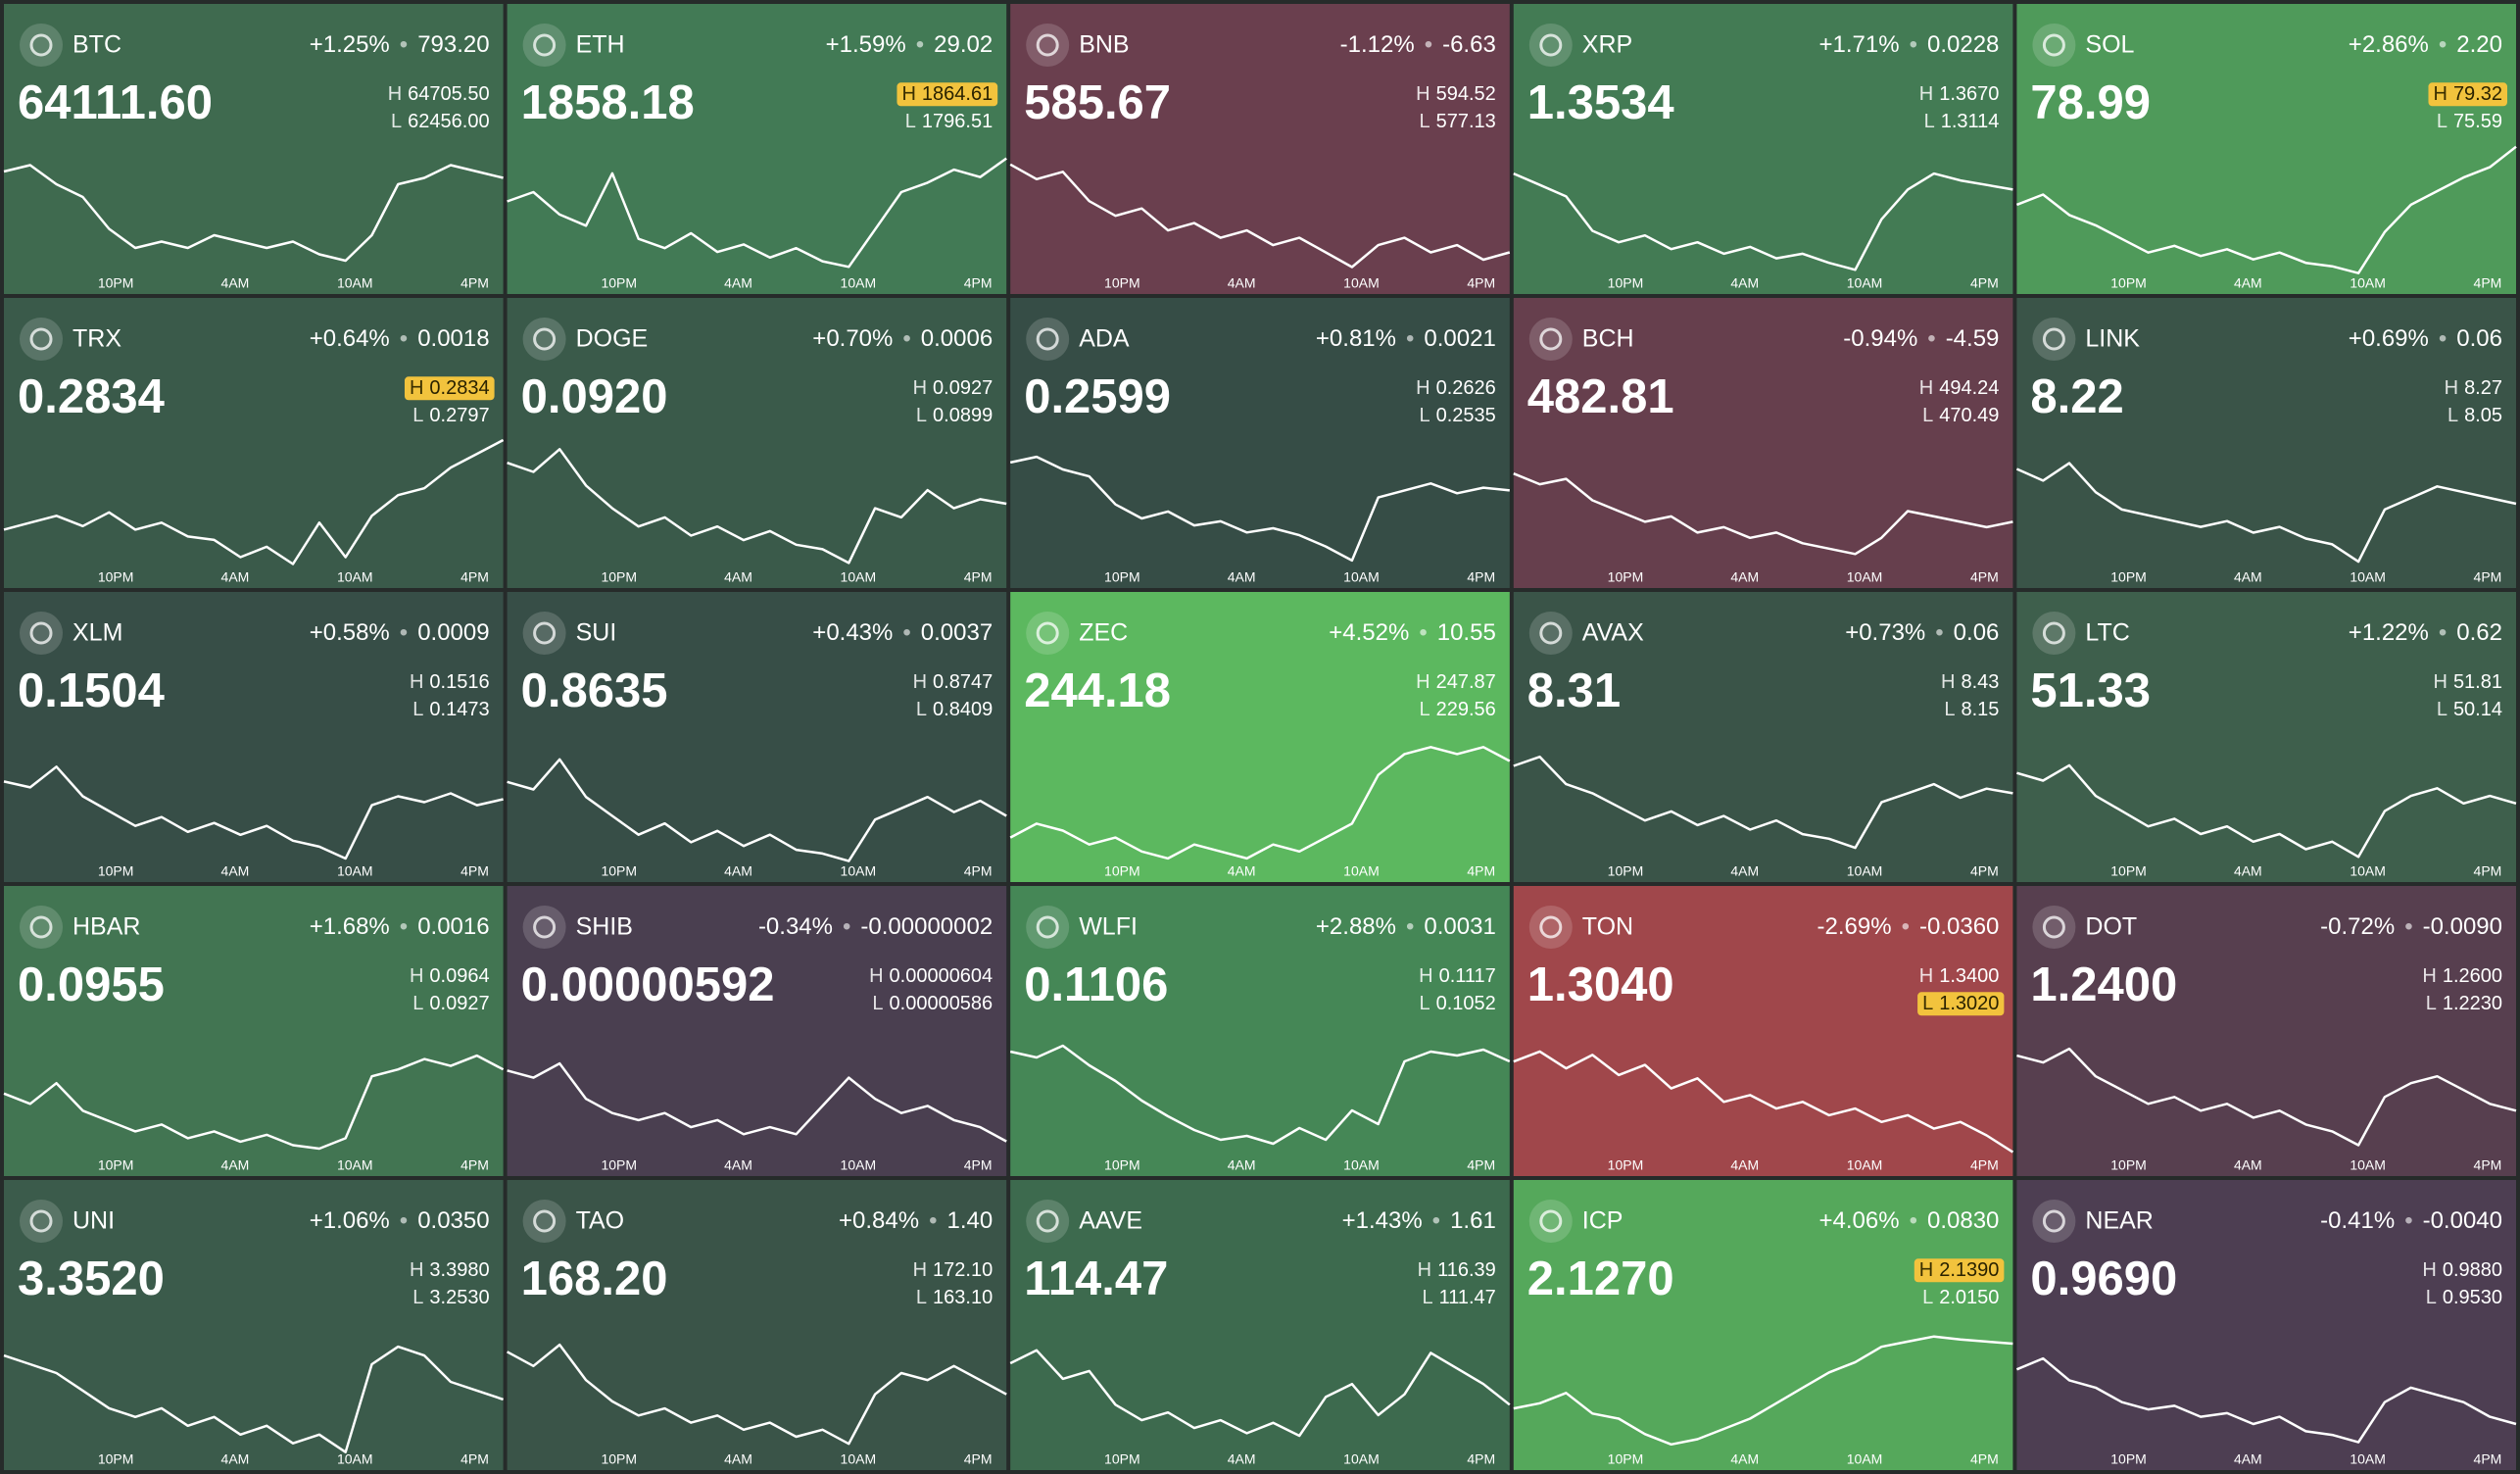  I want to click on low-badge, so click(1961, 1004).